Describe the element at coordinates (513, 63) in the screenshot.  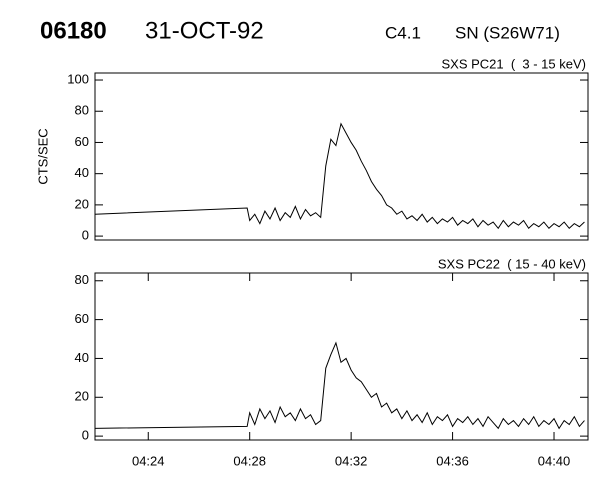
I see `chart-title: SXS PC21 ( 3 - 15 keV)` at that location.